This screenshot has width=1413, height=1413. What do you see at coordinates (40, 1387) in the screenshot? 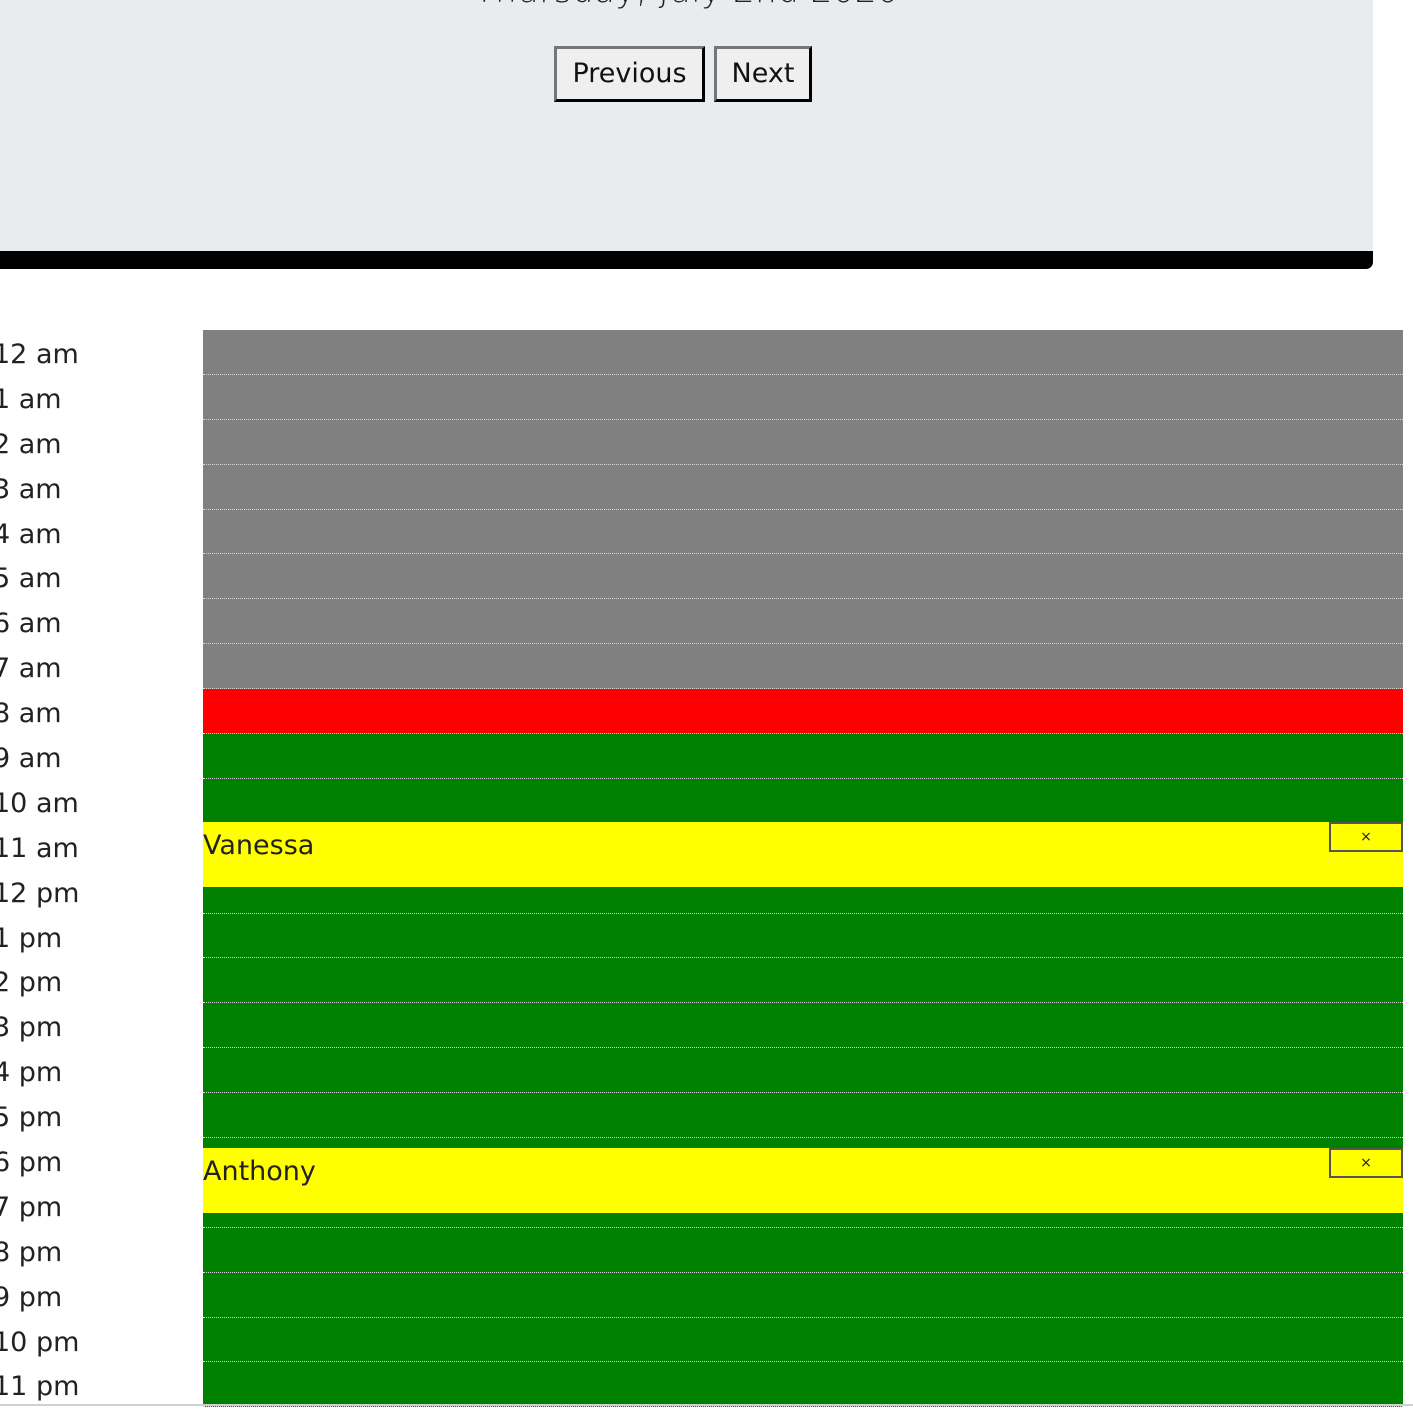
I see `hour-label: 11 pm` at bounding box center [40, 1387].